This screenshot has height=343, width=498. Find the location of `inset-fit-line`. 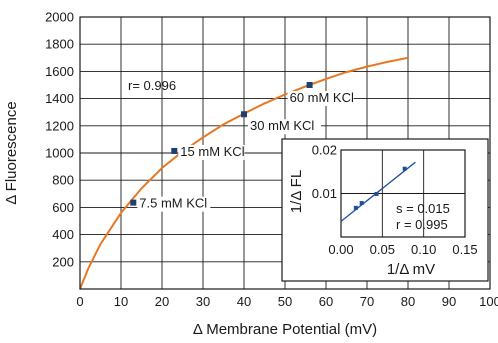

inset-fit-line is located at coordinates (378, 191).